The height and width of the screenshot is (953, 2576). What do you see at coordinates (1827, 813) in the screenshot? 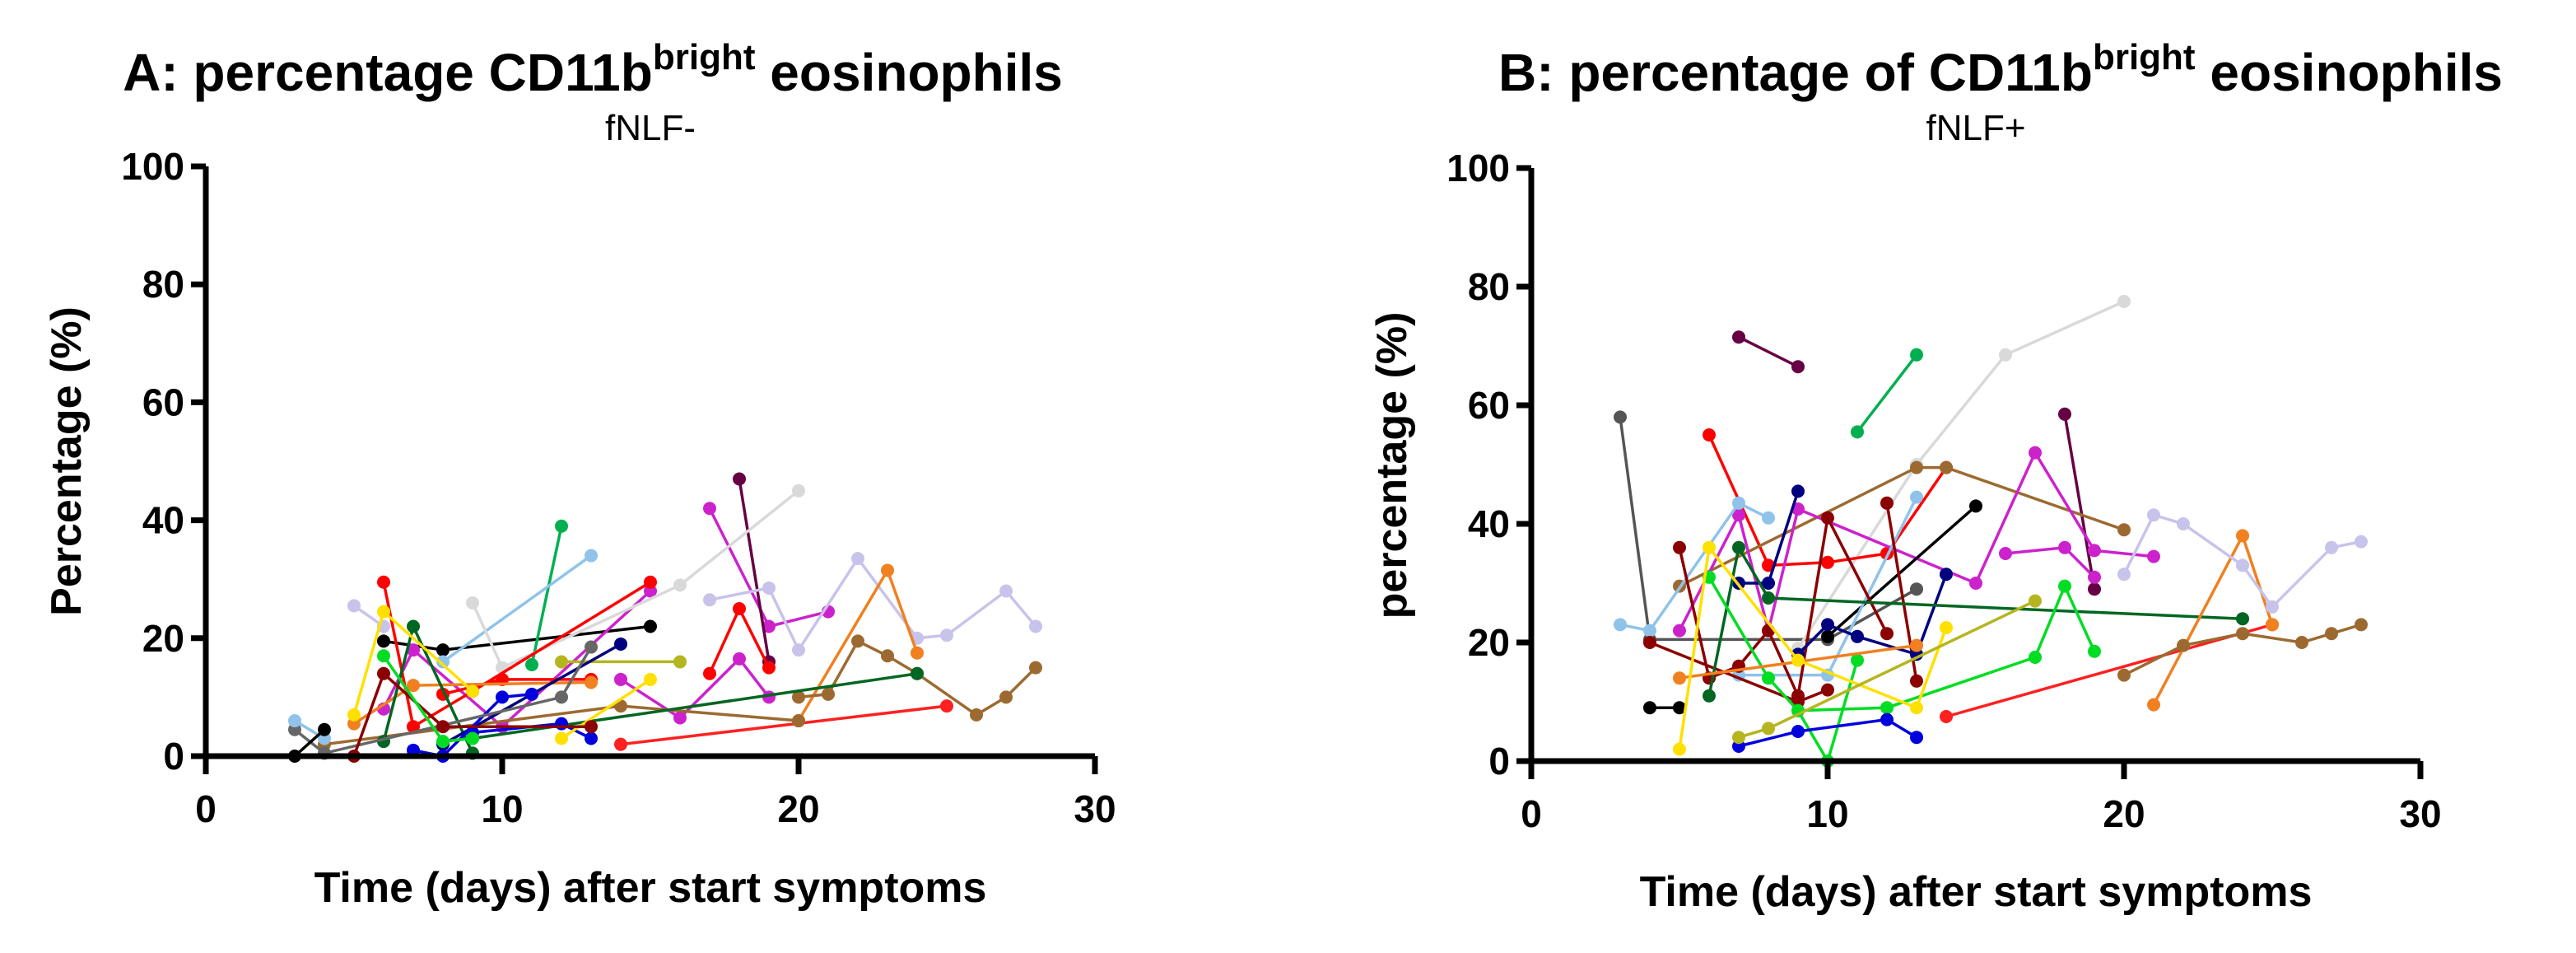
I see `panel-b-x-tick-label: 10` at bounding box center [1827, 813].